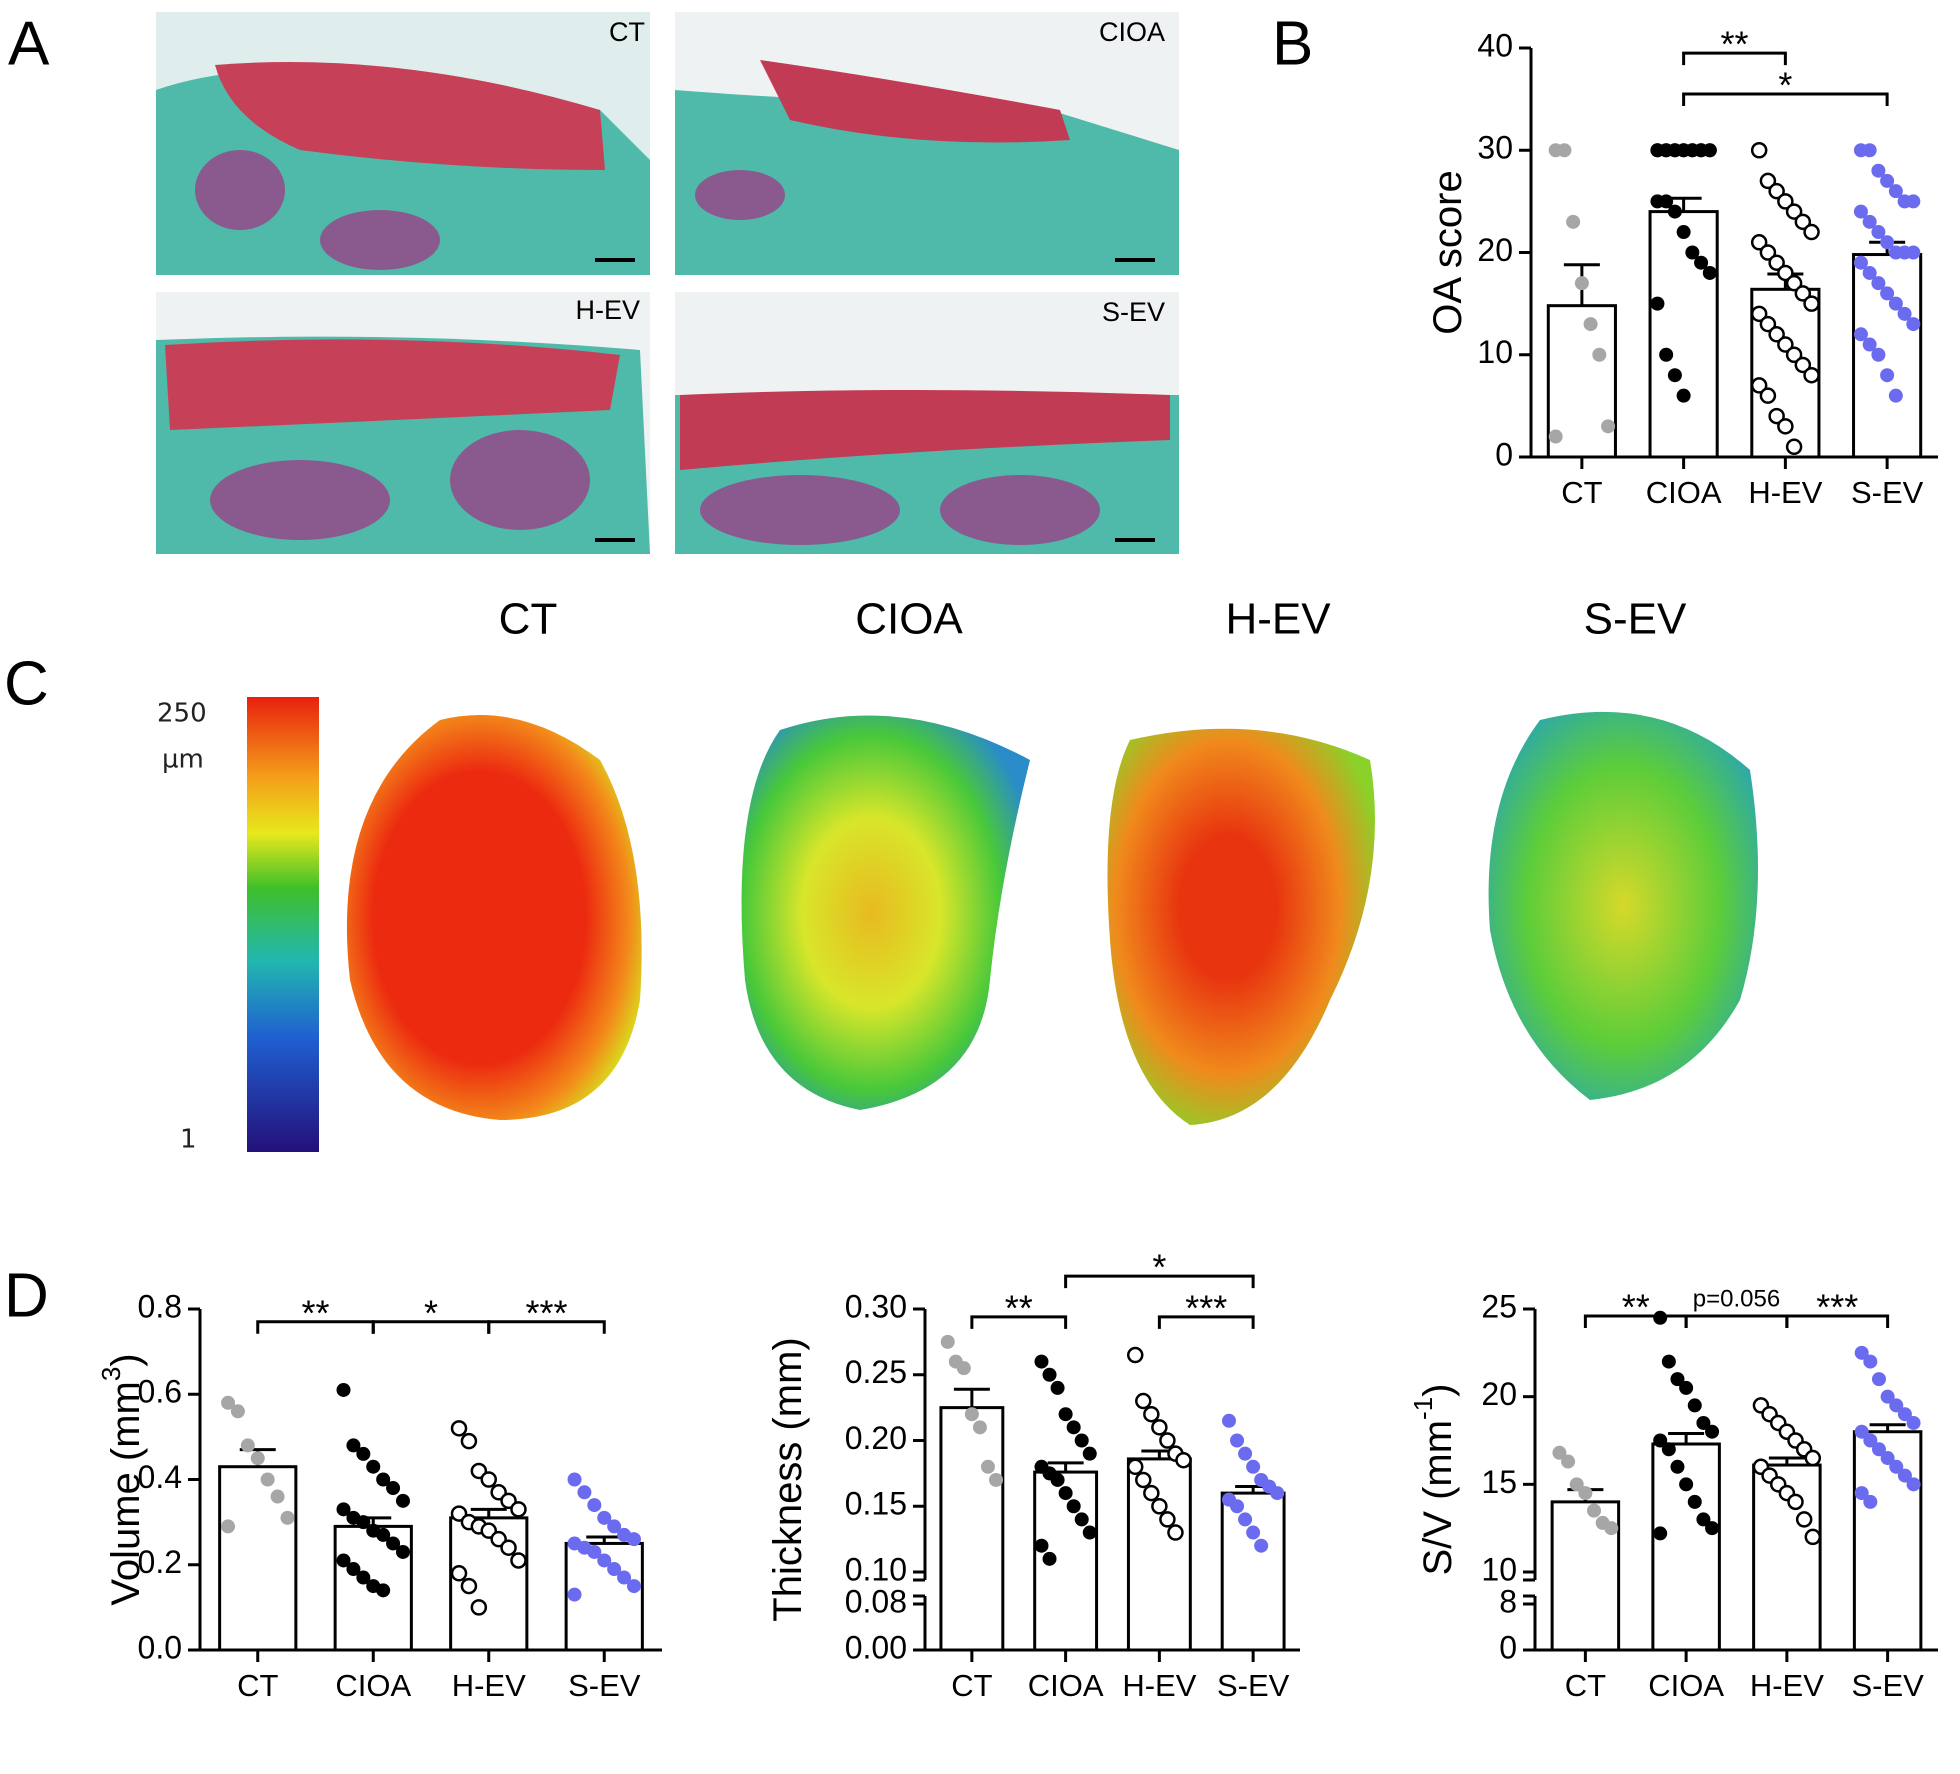 This screenshot has height=1774, width=1960. I want to click on y-axis-label-part: Thickness (mm), so click(788, 1479).